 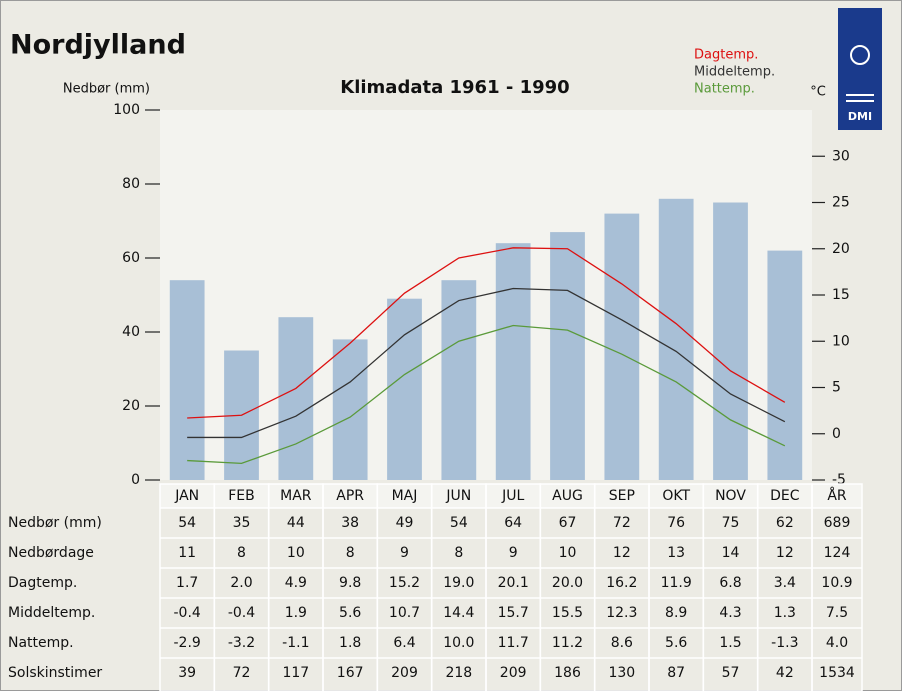 What do you see at coordinates (841, 341) in the screenshot?
I see `y2-tick-label: 10` at bounding box center [841, 341].